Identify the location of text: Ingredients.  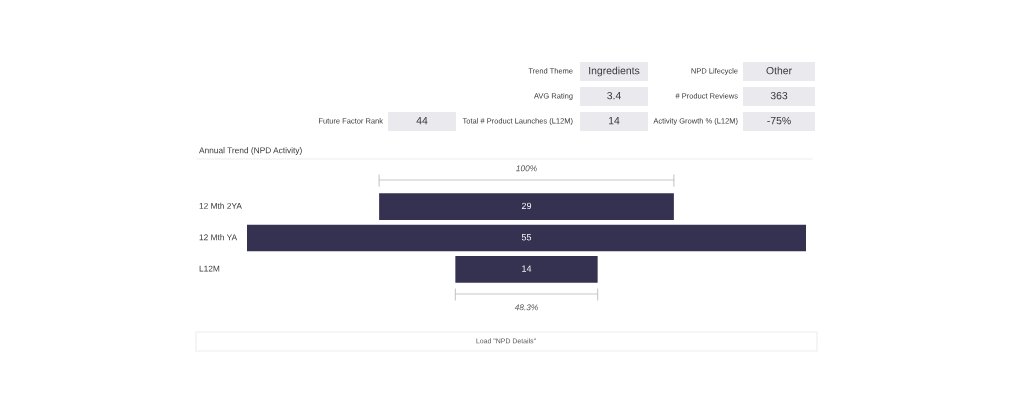
(614, 71).